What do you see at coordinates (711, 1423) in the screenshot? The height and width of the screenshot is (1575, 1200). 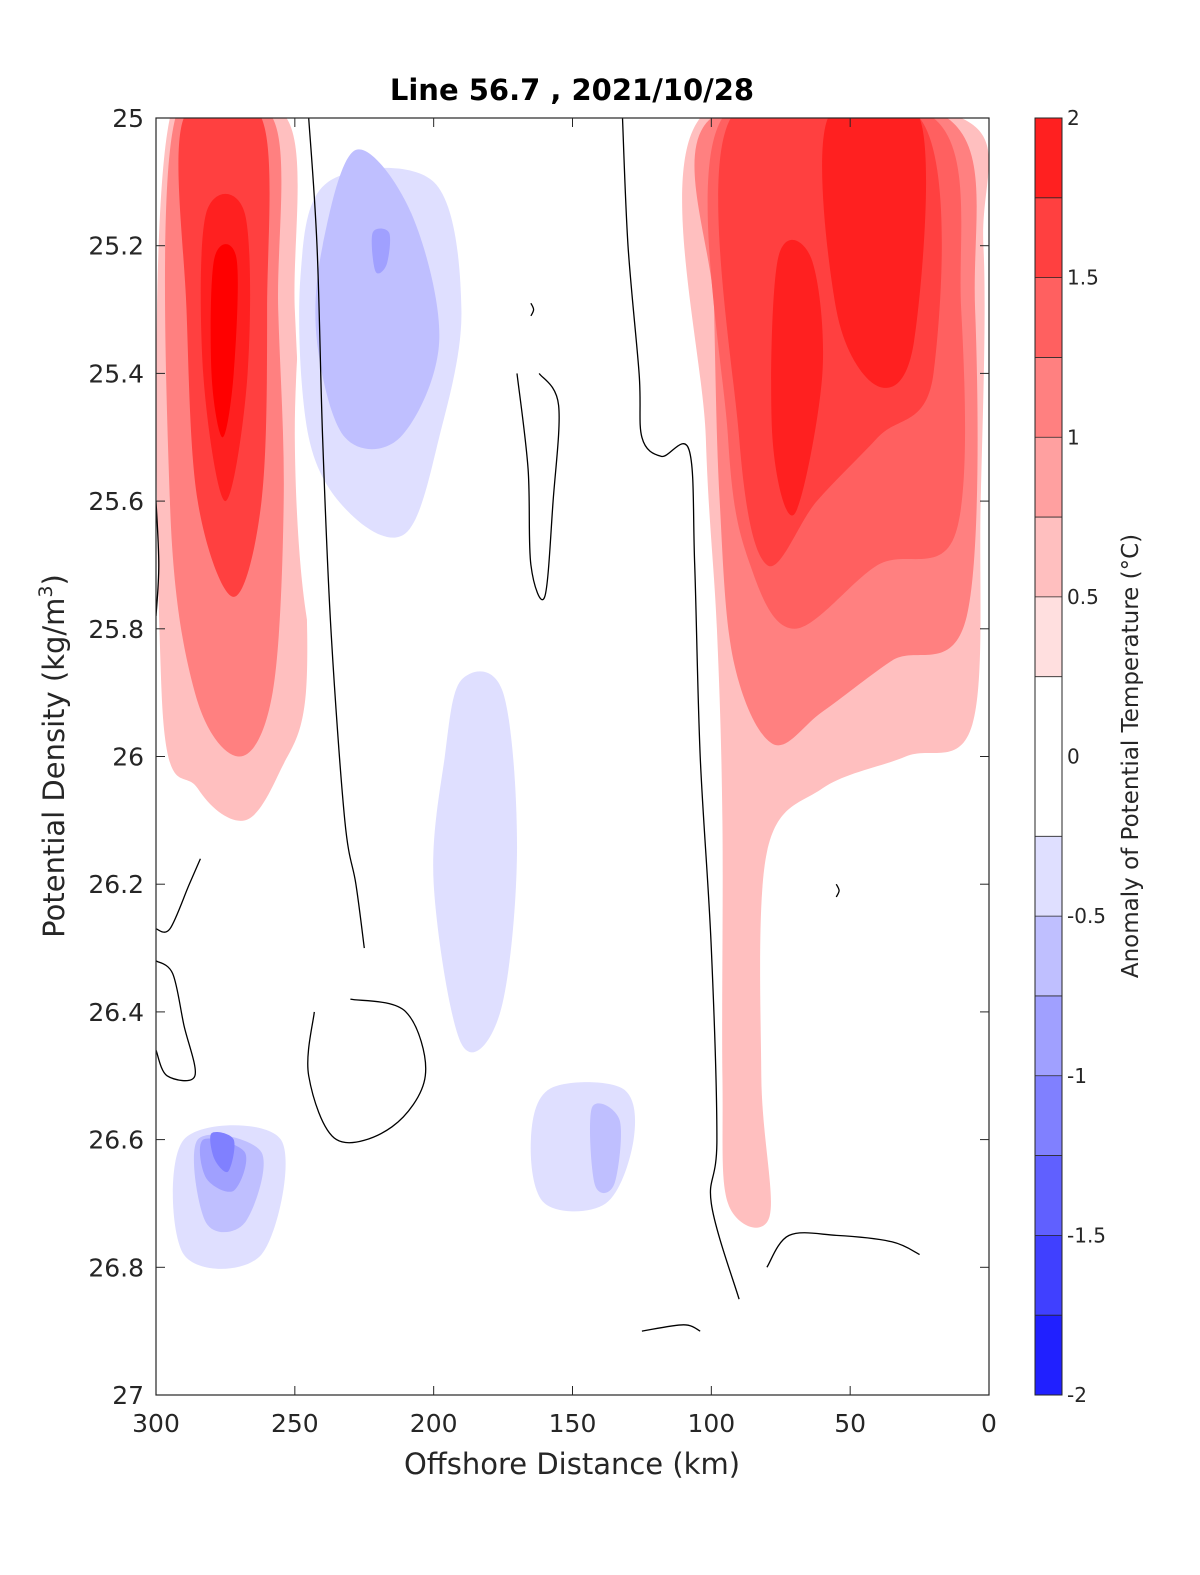 I see `x-tick-label-4: 100` at bounding box center [711, 1423].